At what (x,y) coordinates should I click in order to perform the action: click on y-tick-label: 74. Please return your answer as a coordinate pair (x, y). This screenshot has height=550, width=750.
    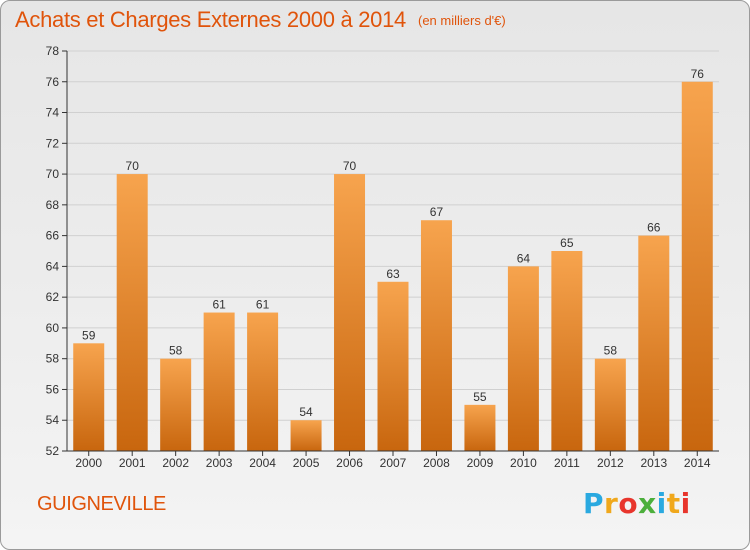
    Looking at the image, I should click on (53, 113).